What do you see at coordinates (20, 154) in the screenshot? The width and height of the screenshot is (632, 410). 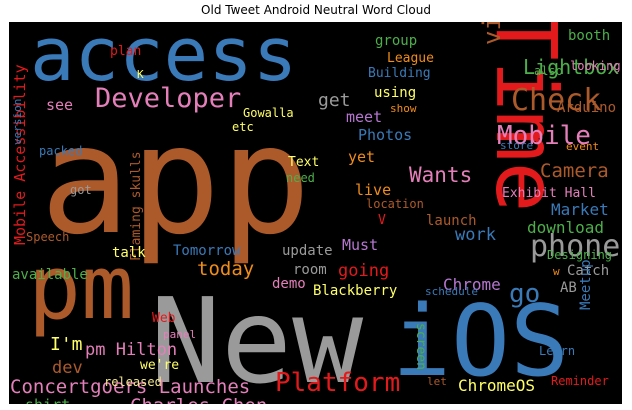 I see `word-mobile-accessibility: Mobile Accessibility` at bounding box center [20, 154].